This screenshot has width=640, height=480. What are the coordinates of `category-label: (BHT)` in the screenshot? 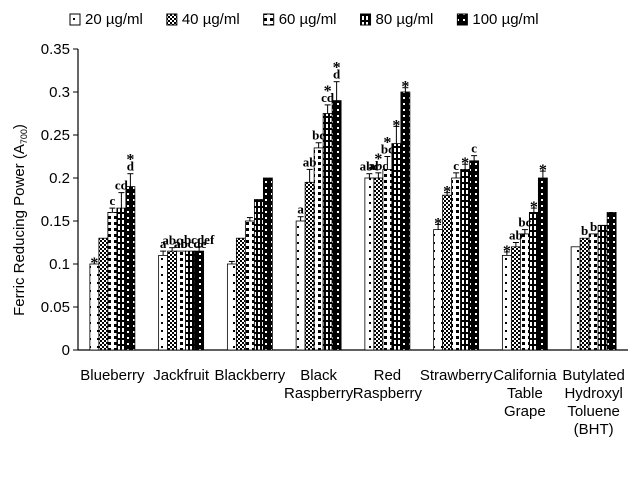 It's located at (594, 429).